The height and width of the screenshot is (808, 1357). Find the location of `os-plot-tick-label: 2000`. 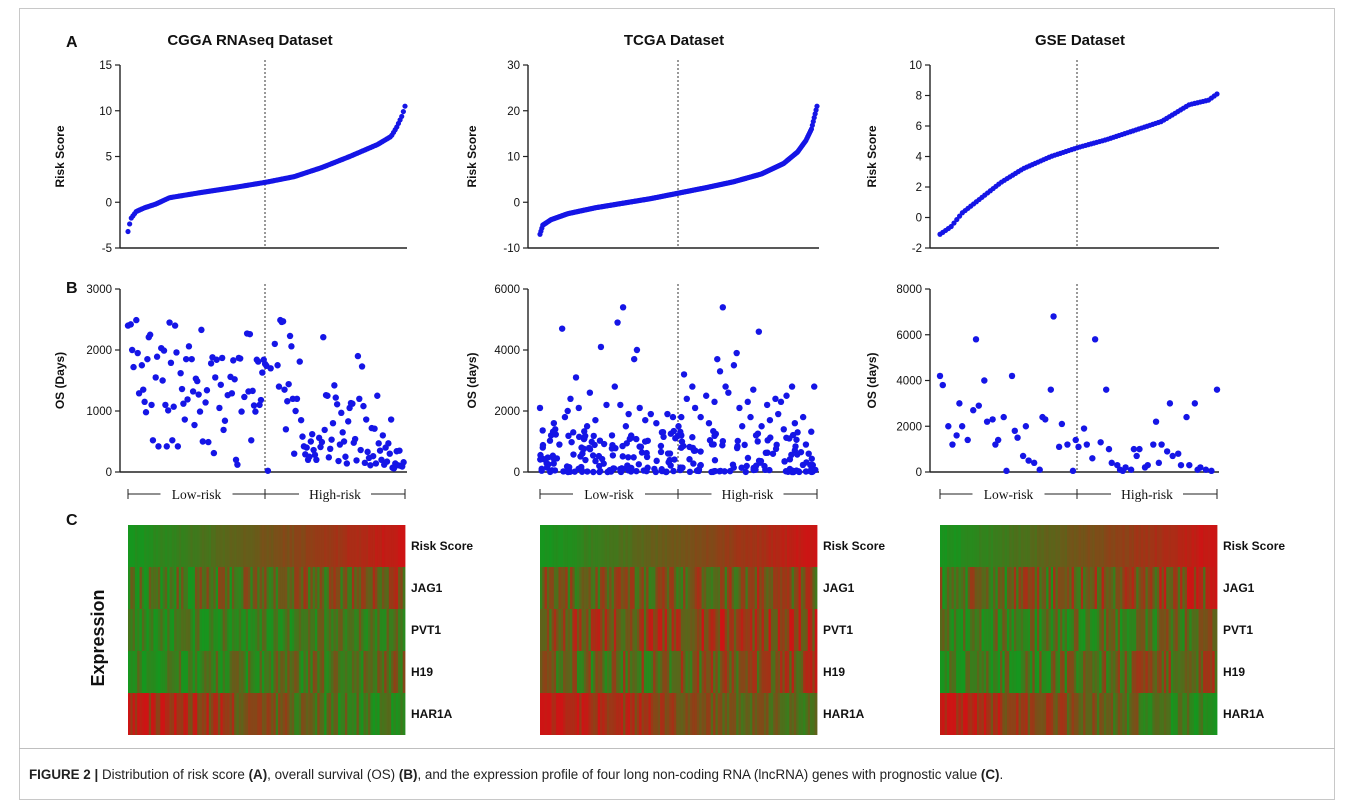

os-plot-tick-label: 2000 is located at coordinates (99, 351).